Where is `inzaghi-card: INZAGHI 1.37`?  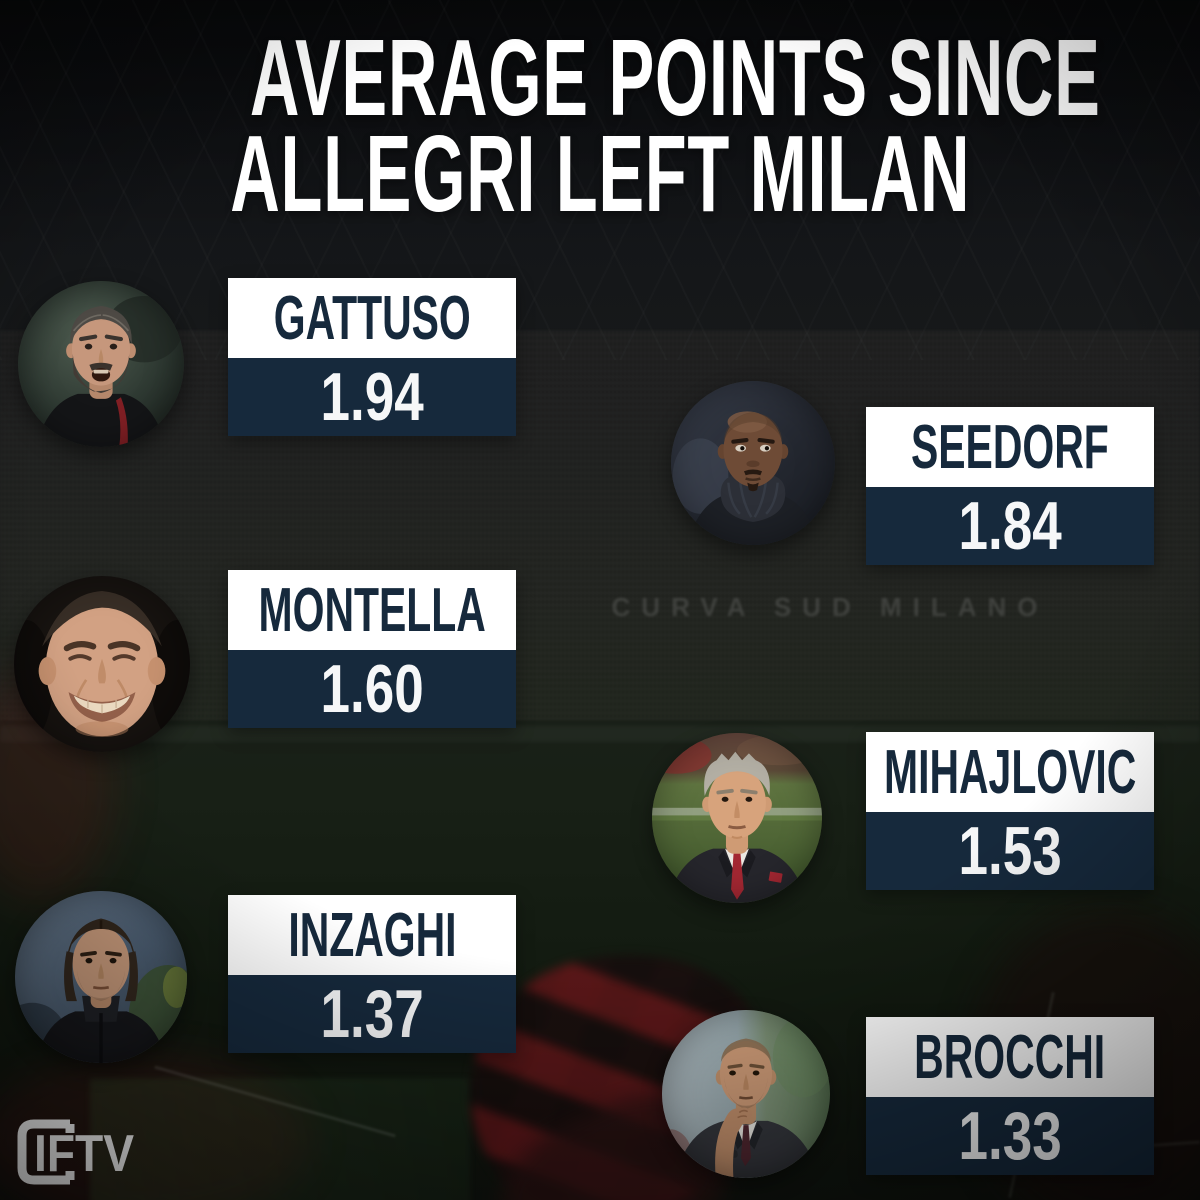
inzaghi-card: INZAGHI 1.37 is located at coordinates (372, 974).